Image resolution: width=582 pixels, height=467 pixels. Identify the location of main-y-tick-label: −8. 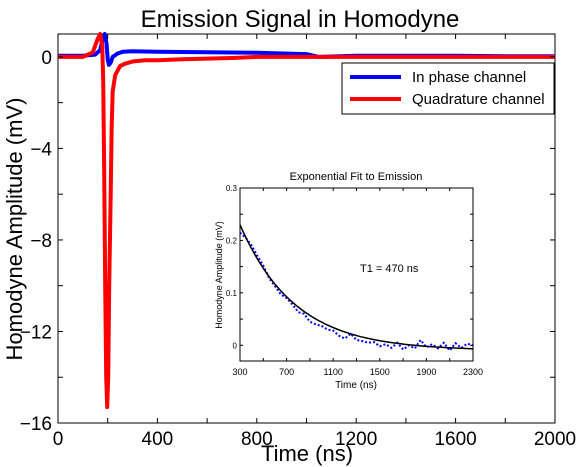
(41, 241).